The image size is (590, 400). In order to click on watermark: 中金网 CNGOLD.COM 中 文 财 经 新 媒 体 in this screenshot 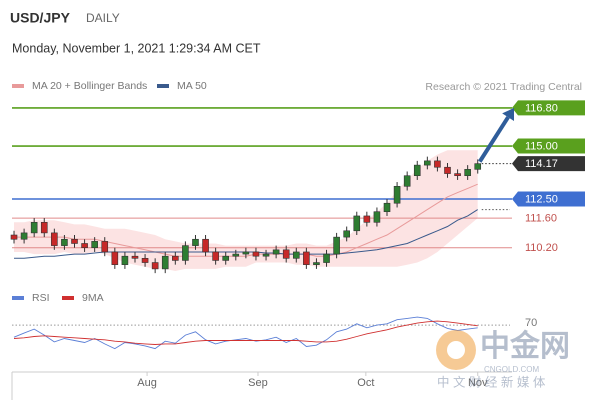, I will do `click(503, 359)`.